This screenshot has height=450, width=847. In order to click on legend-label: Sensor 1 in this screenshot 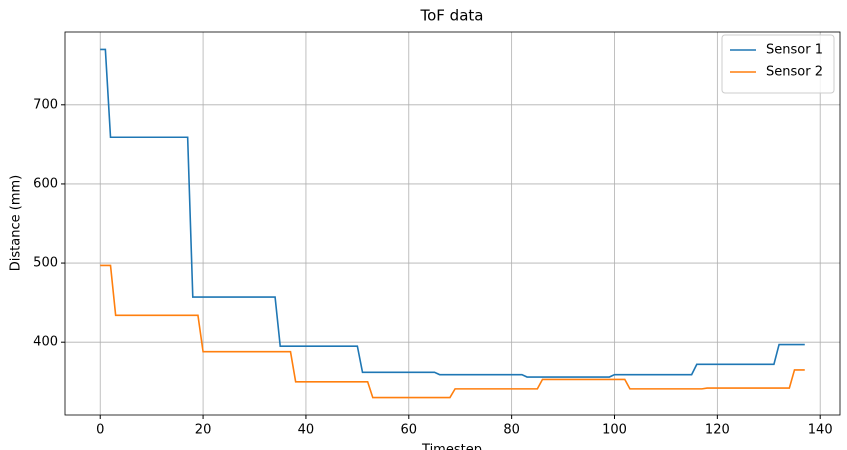, I will do `click(794, 50)`.